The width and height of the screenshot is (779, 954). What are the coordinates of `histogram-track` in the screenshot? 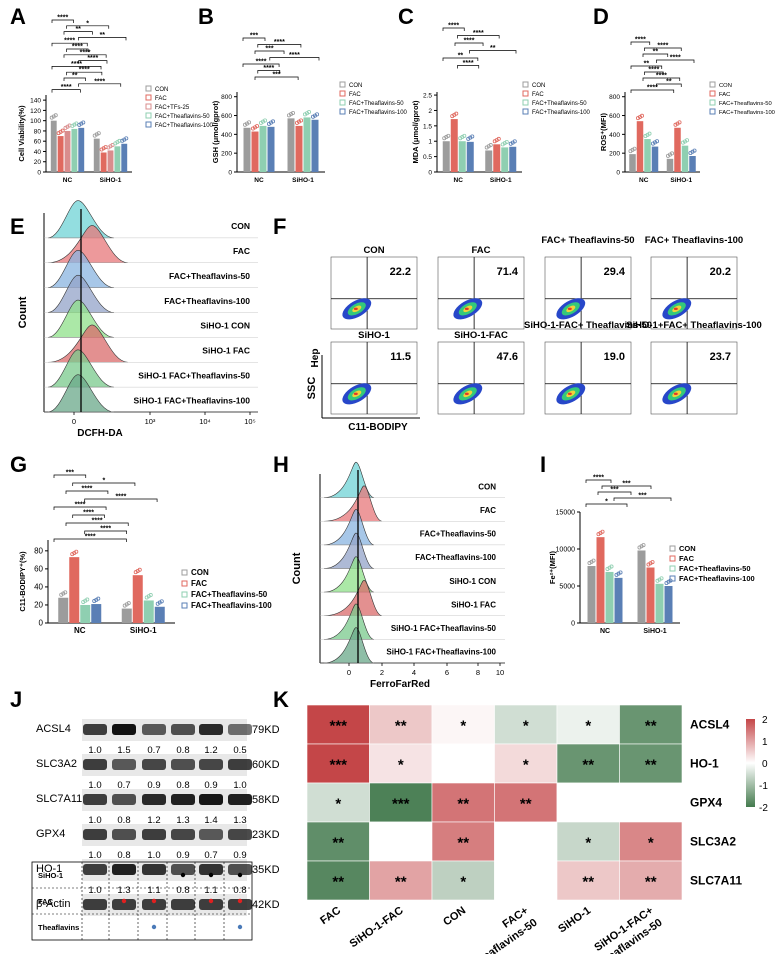 It's located at (88, 343).